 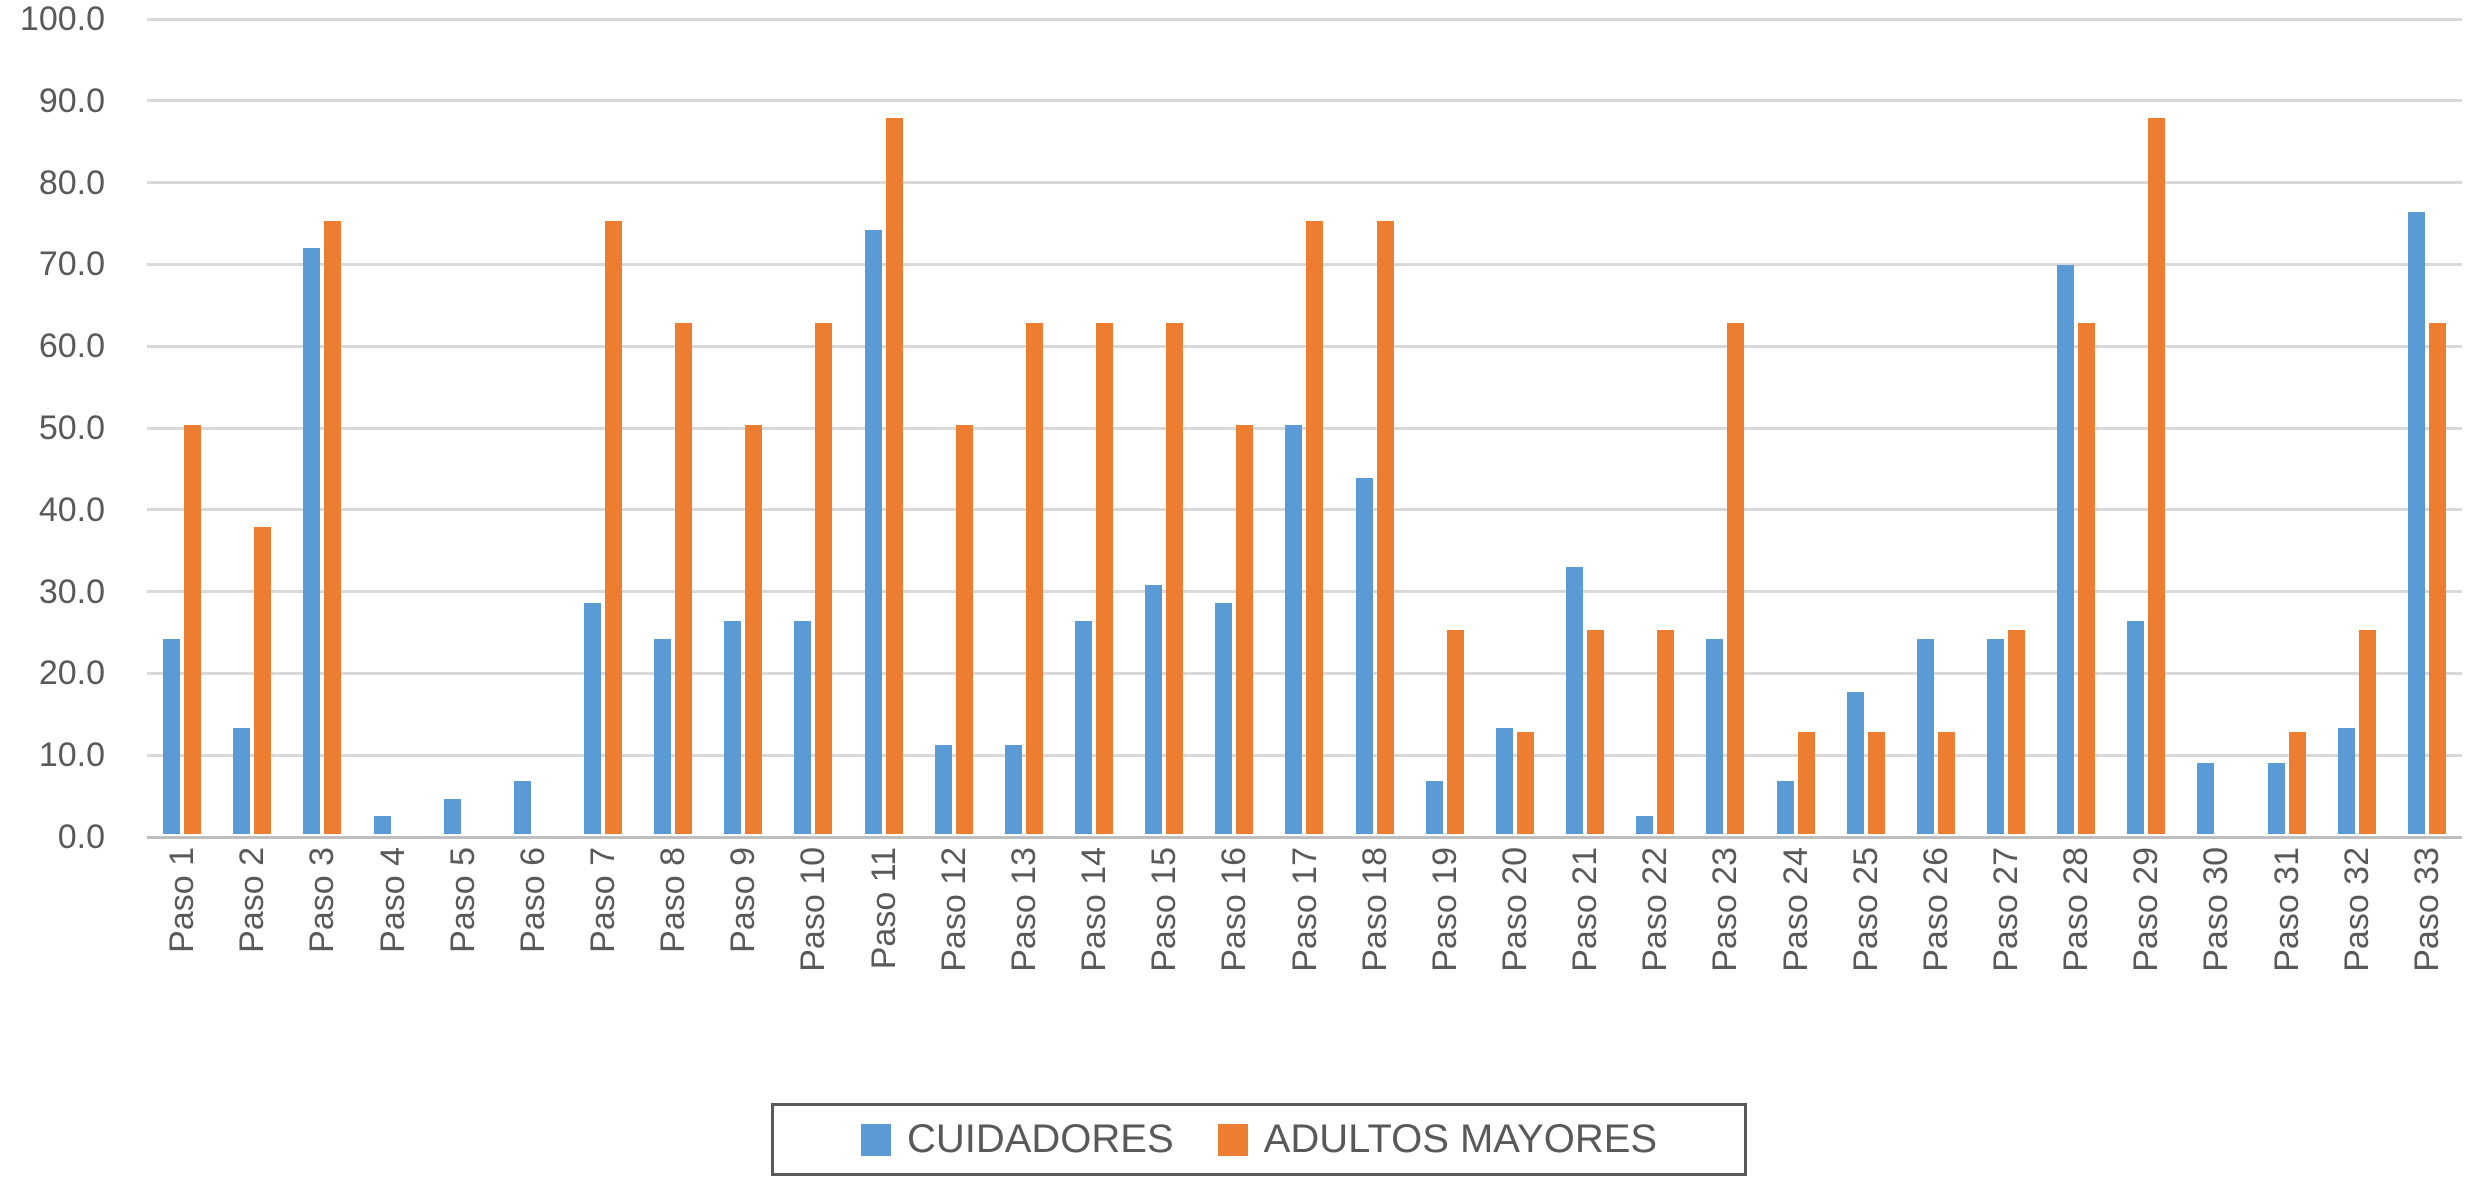 I want to click on x-axis-label-paso-31: Paso 31, so click(x=2286, y=909).